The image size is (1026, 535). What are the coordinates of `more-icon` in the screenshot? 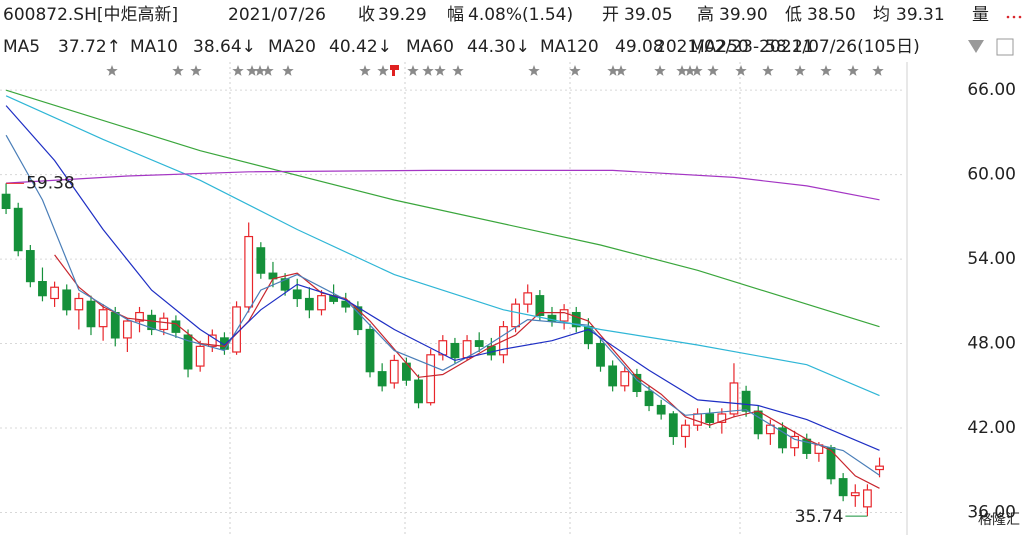 It's located at (1014, 17).